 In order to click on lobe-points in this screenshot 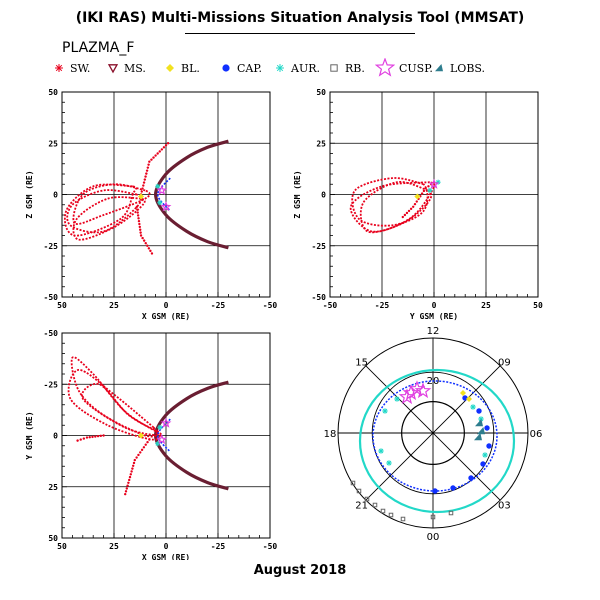, I will do `click(479, 430)`.